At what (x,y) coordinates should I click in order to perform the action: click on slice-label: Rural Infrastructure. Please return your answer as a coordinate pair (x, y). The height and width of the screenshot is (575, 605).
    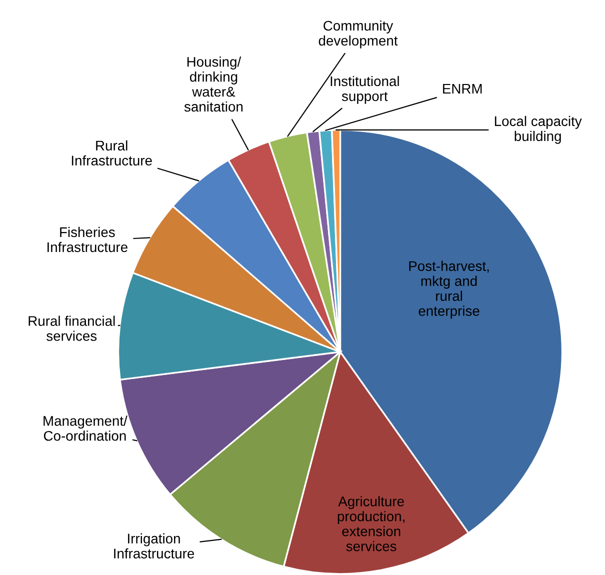
    Looking at the image, I should click on (112, 153).